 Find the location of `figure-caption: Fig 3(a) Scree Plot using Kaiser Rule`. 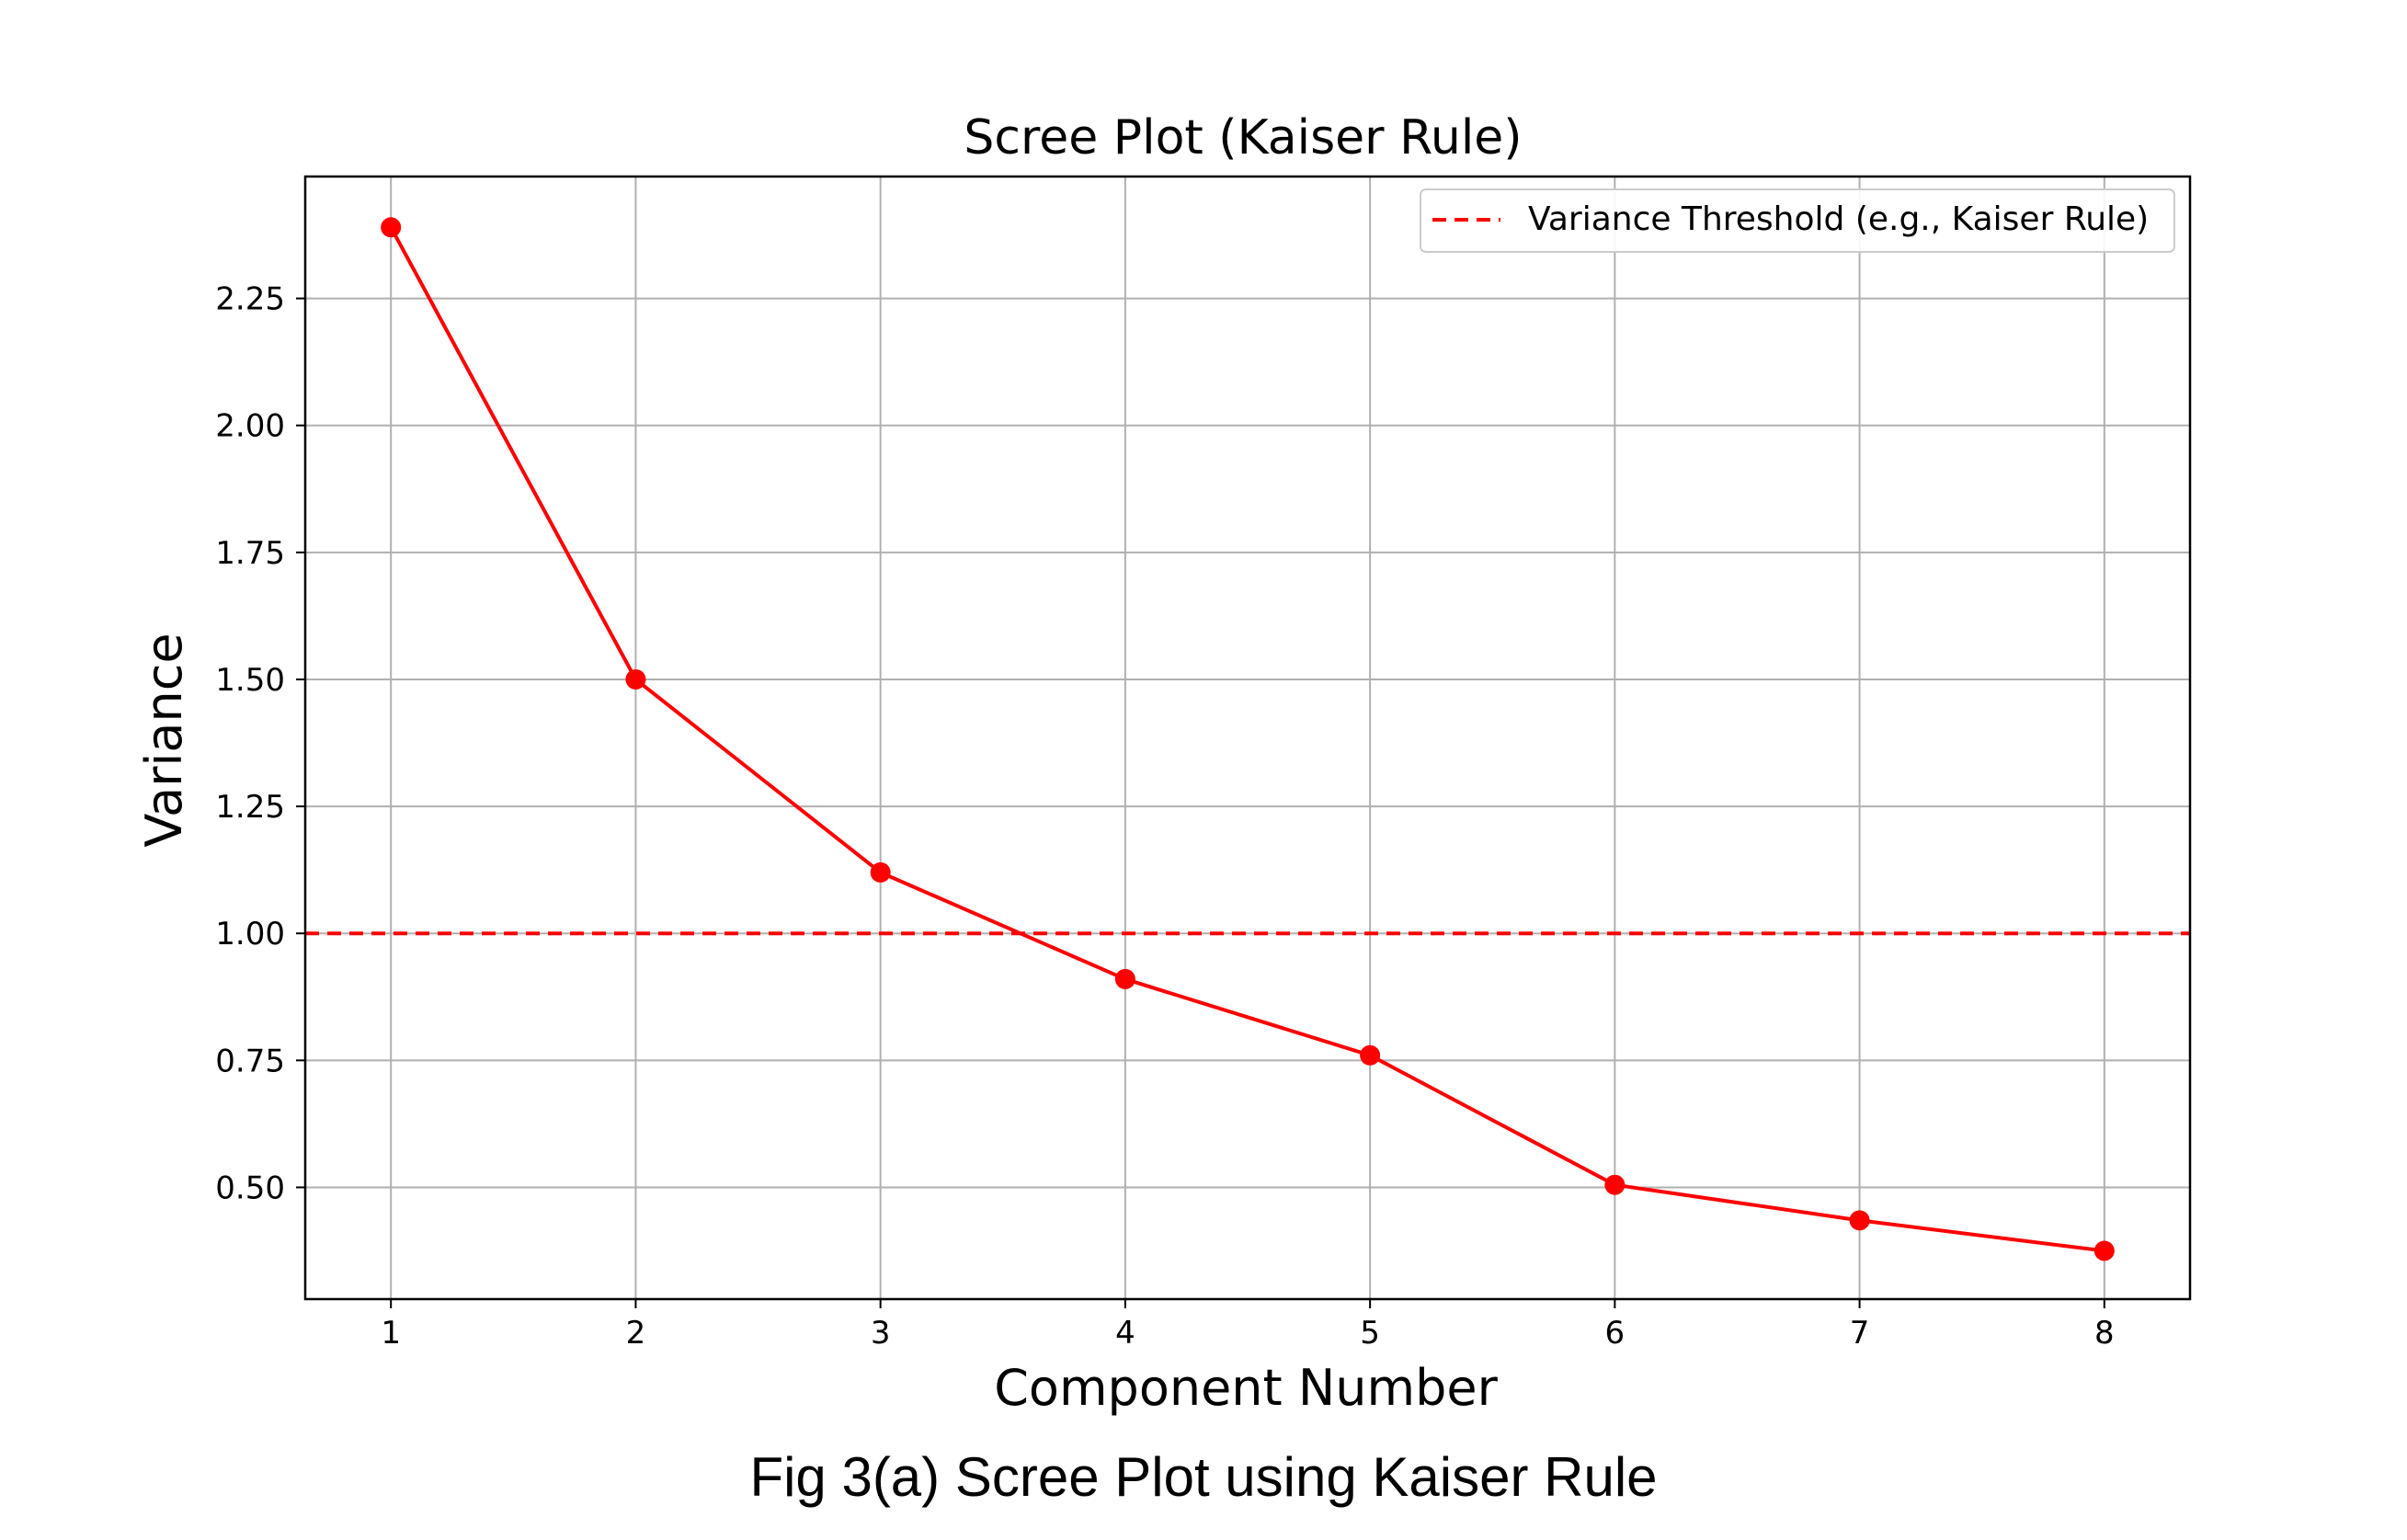

figure-caption: Fig 3(a) Scree Plot using Kaiser Rule is located at coordinates (1203, 1477).